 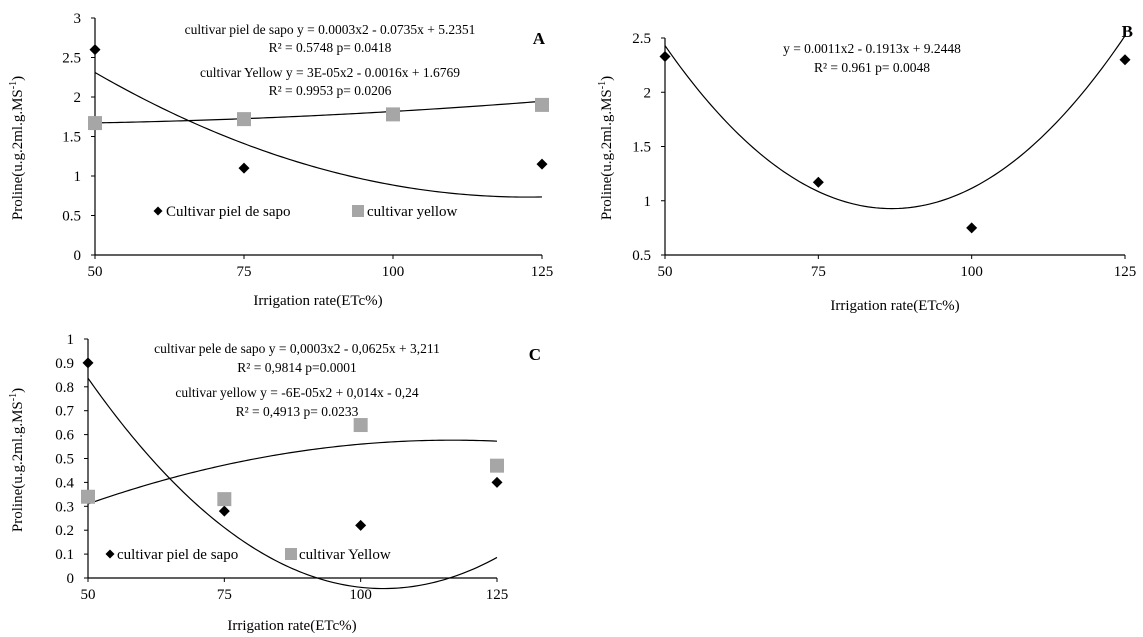 I want to click on regression-equation: R² = 0,4913 p= 0.0233, so click(x=297, y=411).